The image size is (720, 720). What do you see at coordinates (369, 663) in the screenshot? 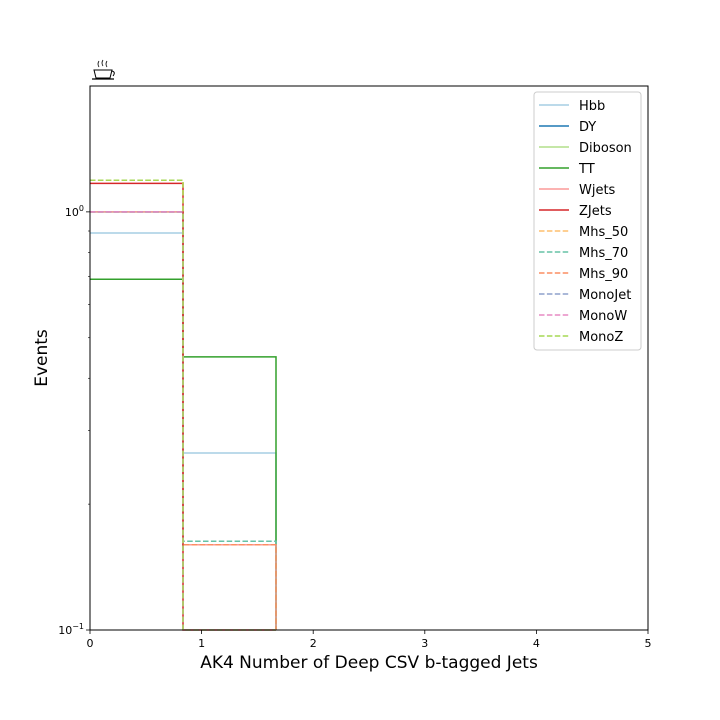
I see `x-axis-label: AK4 Number of Deep CSV b-tagged Jets` at bounding box center [369, 663].